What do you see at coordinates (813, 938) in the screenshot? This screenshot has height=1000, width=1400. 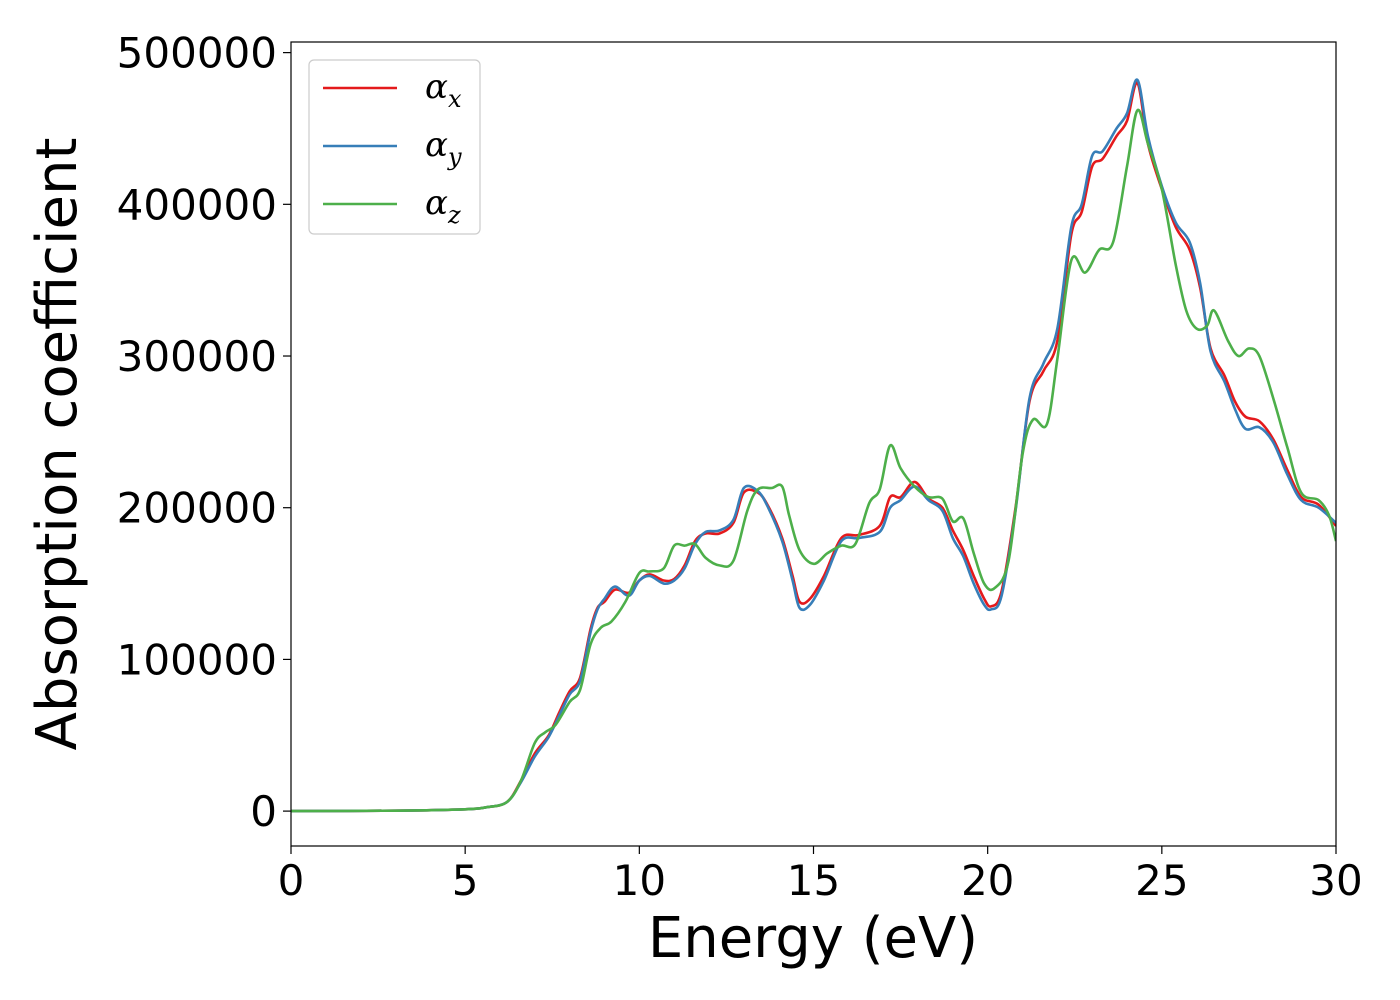 I see `x-axis-title: Energy (eV)` at bounding box center [813, 938].